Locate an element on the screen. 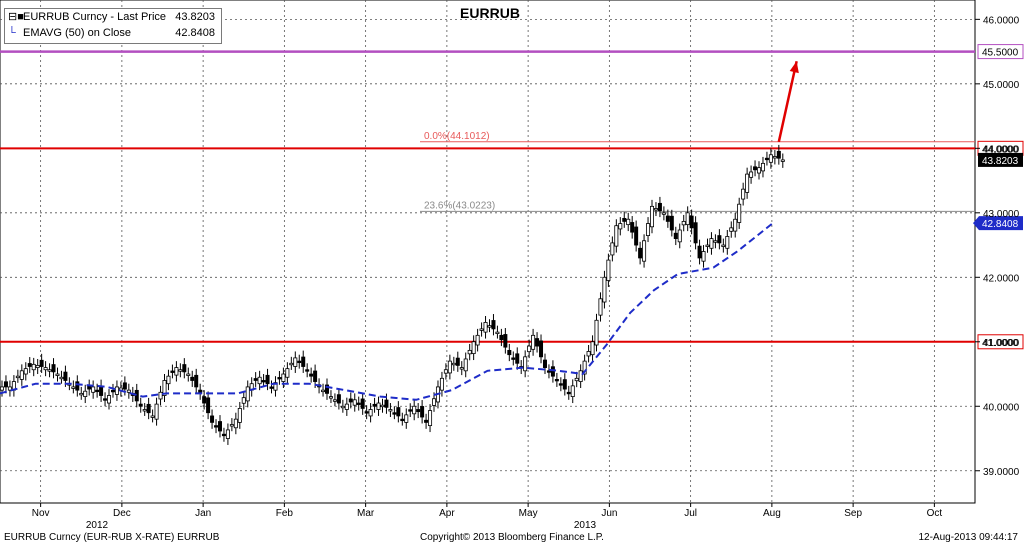 The height and width of the screenshot is (547, 1024). fib-label: 23.6%(43.0223) is located at coordinates (459, 205).